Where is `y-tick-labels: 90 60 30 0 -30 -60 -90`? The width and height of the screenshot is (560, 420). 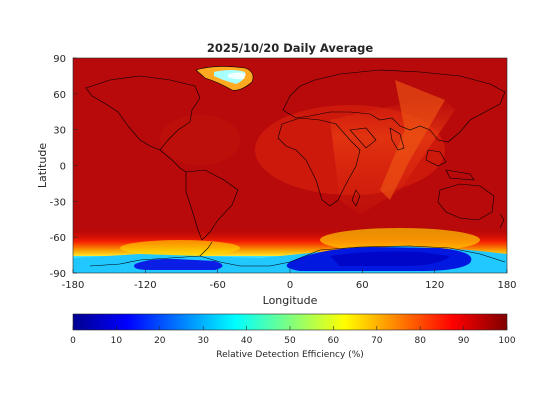
y-tick-labels: 90 60 30 0 -30 -60 -90 is located at coordinates (58, 167).